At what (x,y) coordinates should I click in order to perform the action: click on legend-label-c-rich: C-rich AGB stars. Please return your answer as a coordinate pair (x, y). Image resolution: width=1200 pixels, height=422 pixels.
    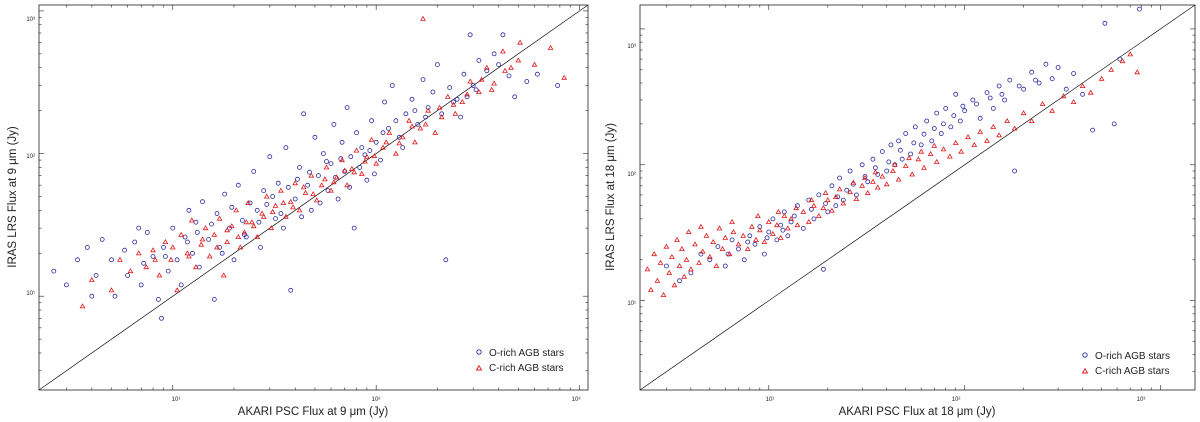
    Looking at the image, I should click on (526, 368).